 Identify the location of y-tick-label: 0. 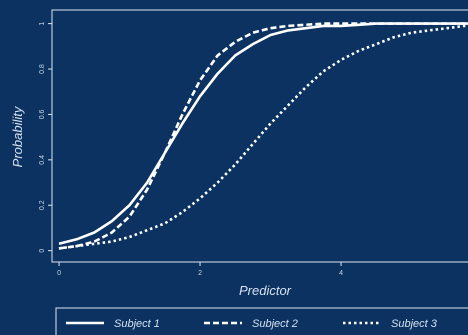
(42, 251).